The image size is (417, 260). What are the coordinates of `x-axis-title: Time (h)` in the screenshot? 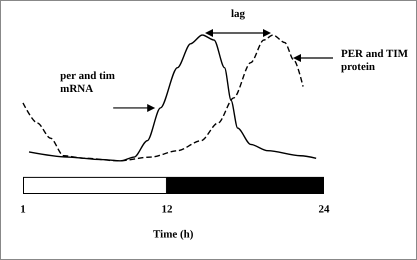 It's located at (173, 234).